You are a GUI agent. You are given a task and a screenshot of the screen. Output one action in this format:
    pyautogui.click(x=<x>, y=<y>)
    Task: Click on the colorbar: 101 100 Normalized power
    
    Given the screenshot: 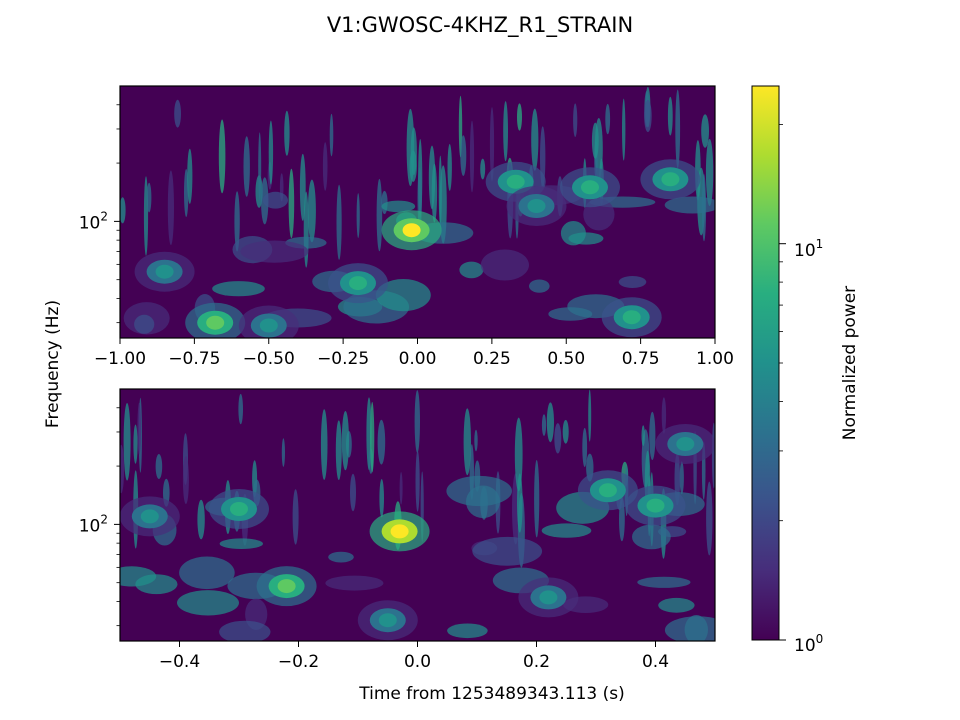 What is the action you would take?
    pyautogui.click(x=805, y=370)
    